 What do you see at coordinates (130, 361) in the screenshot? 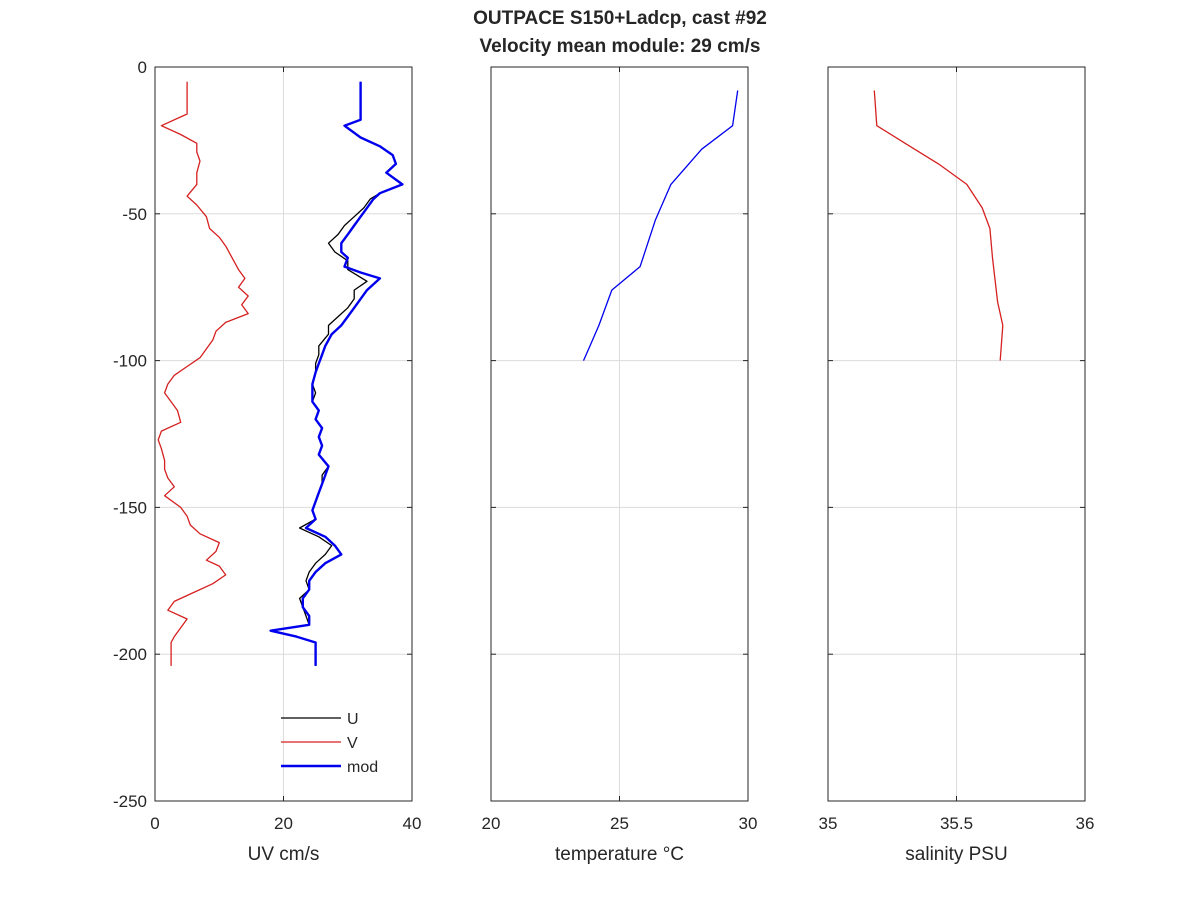
I see `y-tick-label: -100` at bounding box center [130, 361].